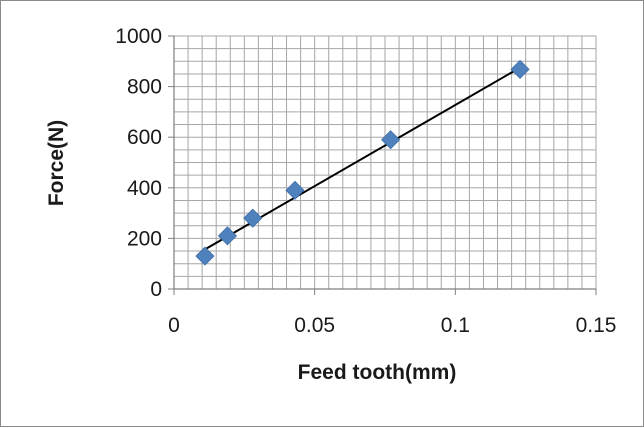  Describe the element at coordinates (596, 325) in the screenshot. I see `x-tick-label: 0.15` at that location.